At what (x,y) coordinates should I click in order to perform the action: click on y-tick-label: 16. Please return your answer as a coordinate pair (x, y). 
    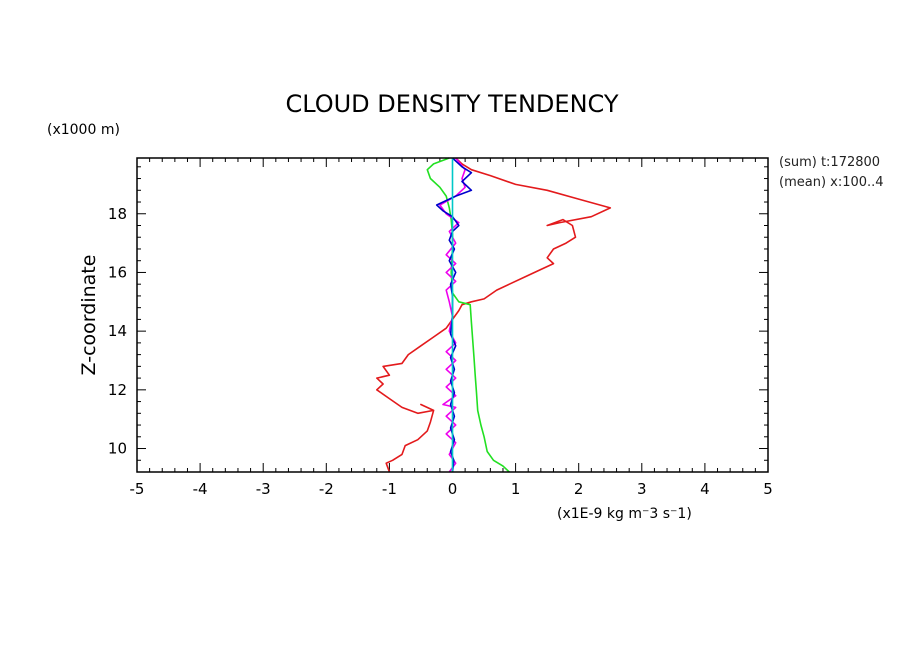
    Looking at the image, I should click on (117, 272).